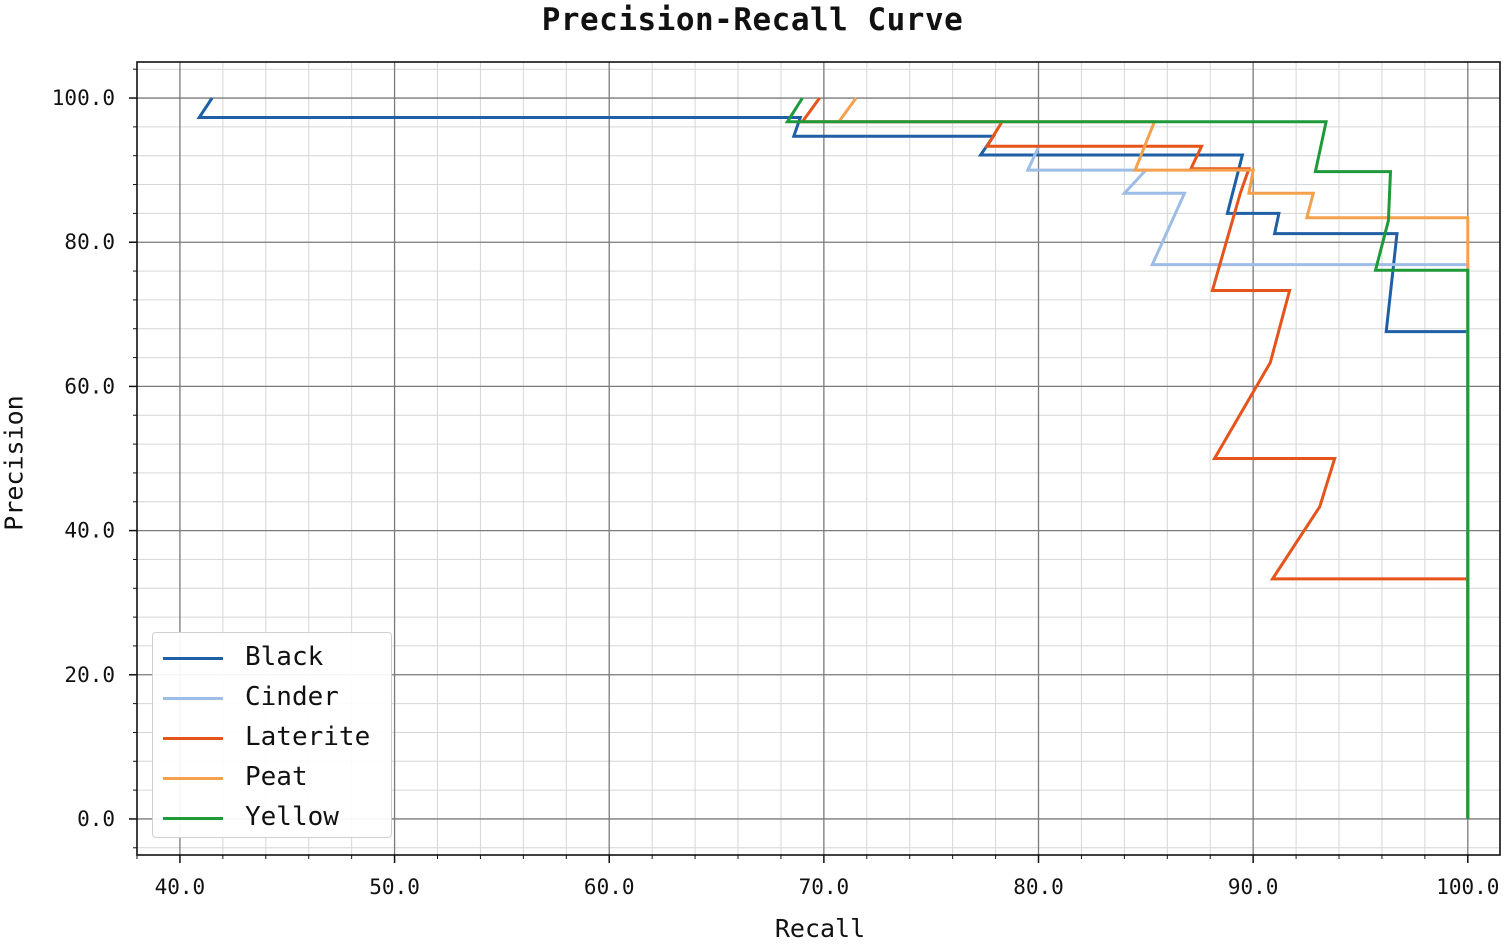 This screenshot has width=1505, height=946. Describe the element at coordinates (193, 658) in the screenshot. I see `legend-swatch-black` at that location.